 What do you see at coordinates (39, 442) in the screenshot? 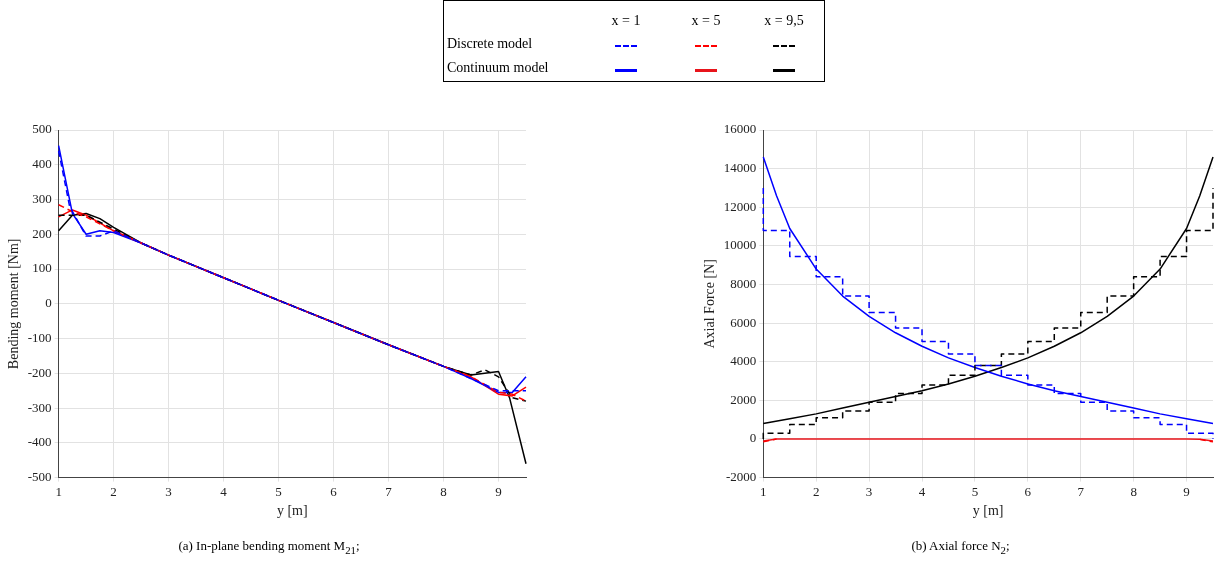
I see `y-tick-label: -400` at bounding box center [39, 442].